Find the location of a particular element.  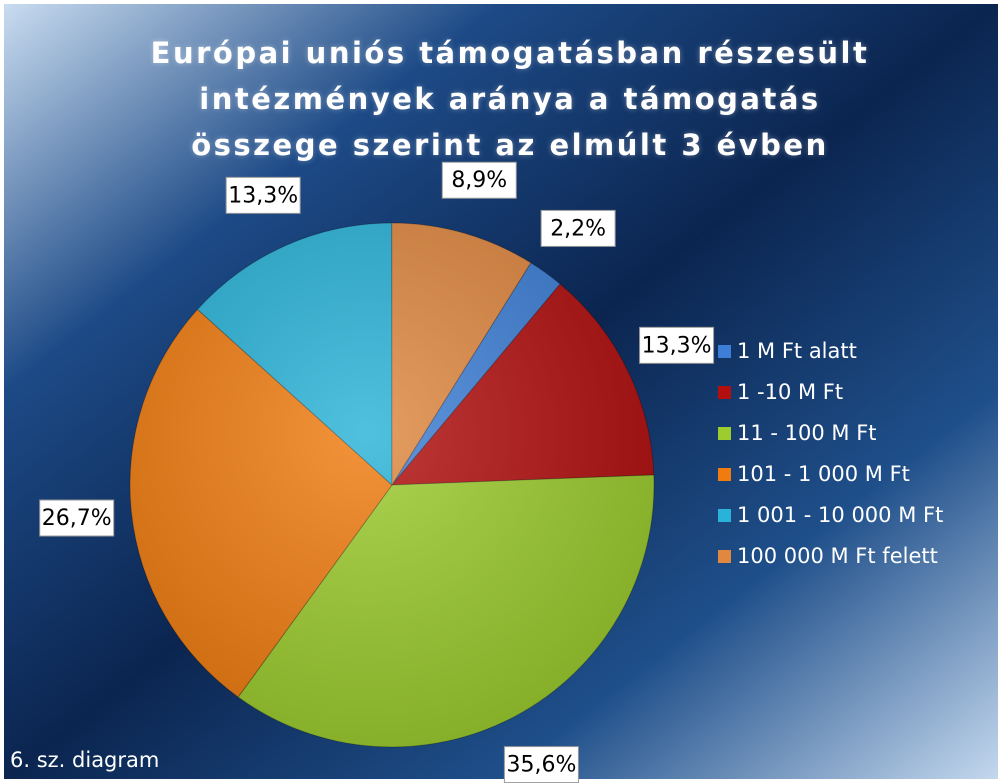

legend-label: 1 M Ft alatt is located at coordinates (797, 351).